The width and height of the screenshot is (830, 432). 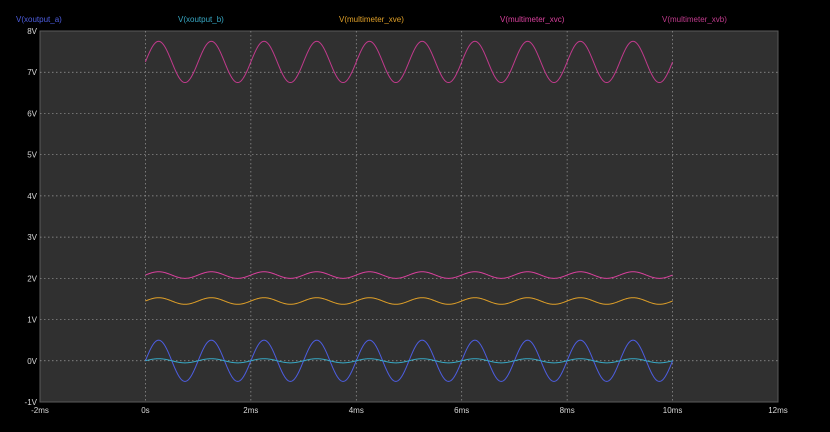 What do you see at coordinates (32, 278) in the screenshot?
I see `y-tick-label: 2V` at bounding box center [32, 278].